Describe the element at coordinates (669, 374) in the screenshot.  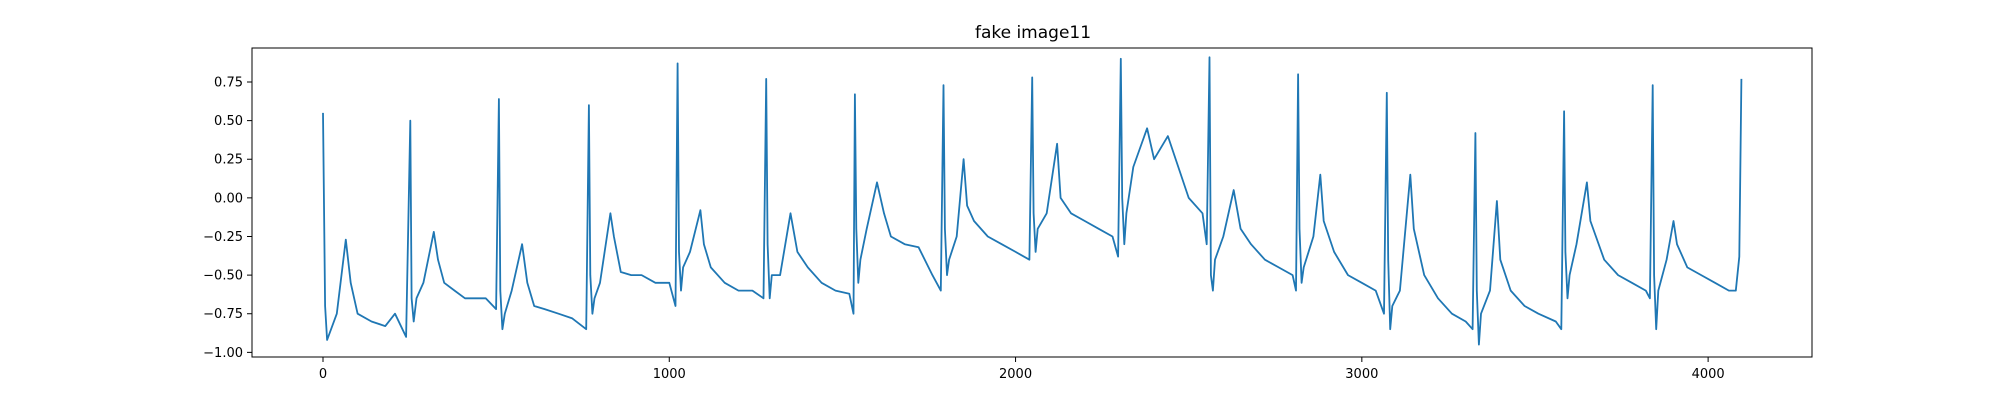
I see `x-tick-label: 1000` at that location.